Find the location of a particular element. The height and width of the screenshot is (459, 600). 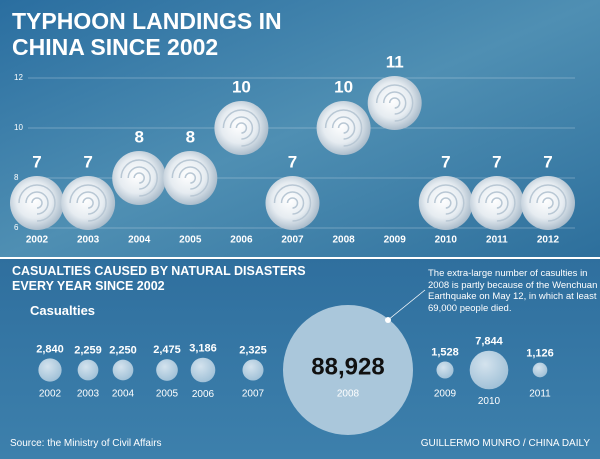

value-label: 2,475 is located at coordinates (167, 350).